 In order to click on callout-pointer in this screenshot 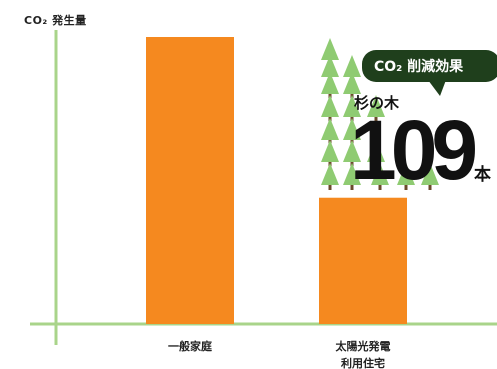, I will do `click(437, 88)`.